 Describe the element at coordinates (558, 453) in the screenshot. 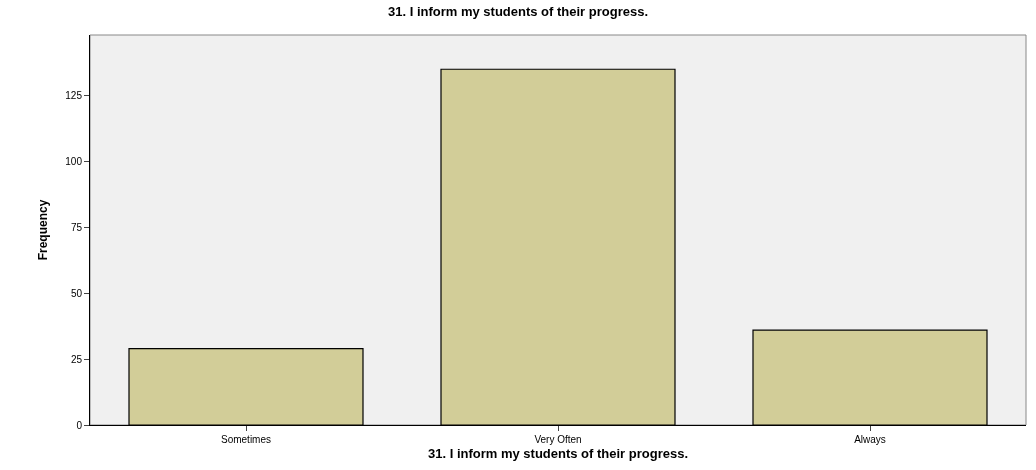

I see `x-axis-title: 31. I inform my students of their progress.` at that location.